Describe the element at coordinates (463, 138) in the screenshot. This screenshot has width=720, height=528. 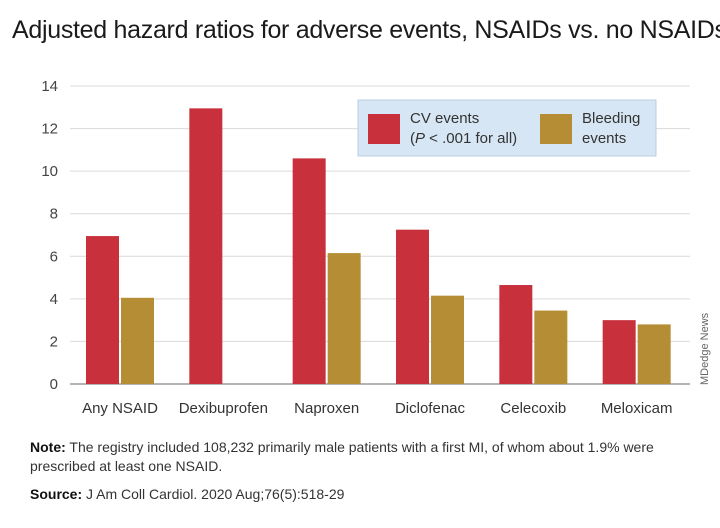
I see `legend-cv-label-line2: (P < .001 for all)` at that location.